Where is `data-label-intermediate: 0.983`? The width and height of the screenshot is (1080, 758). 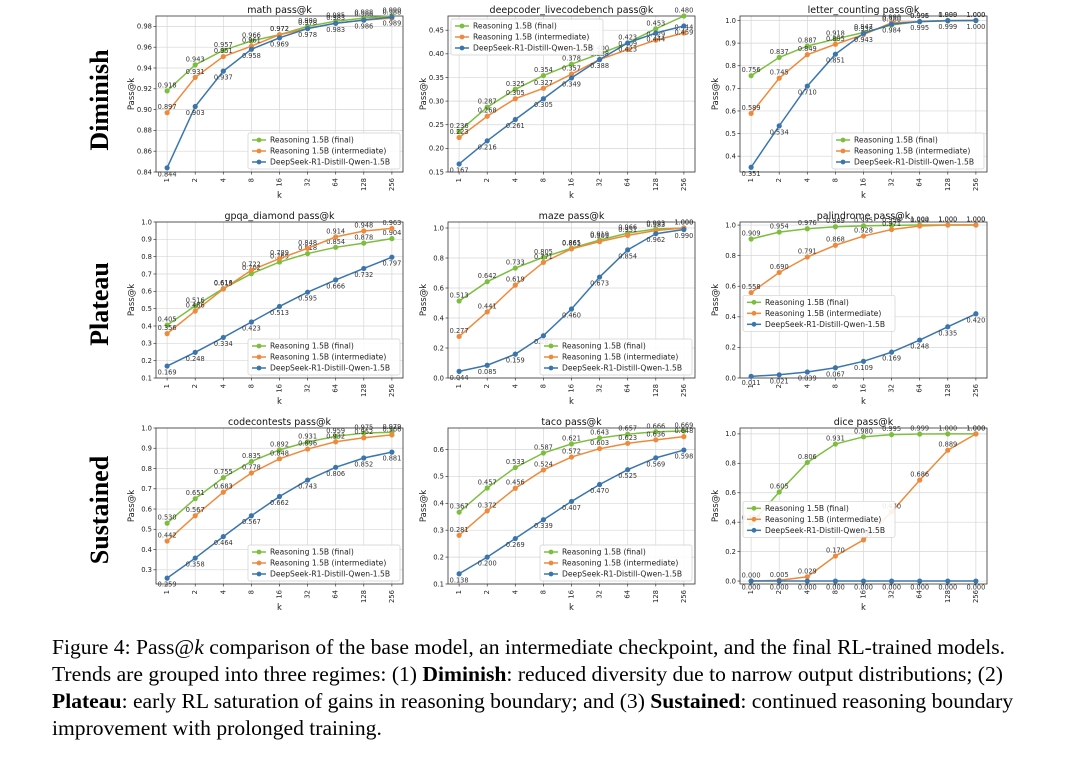 data-label-intermediate: 0.983 is located at coordinates (335, 18).